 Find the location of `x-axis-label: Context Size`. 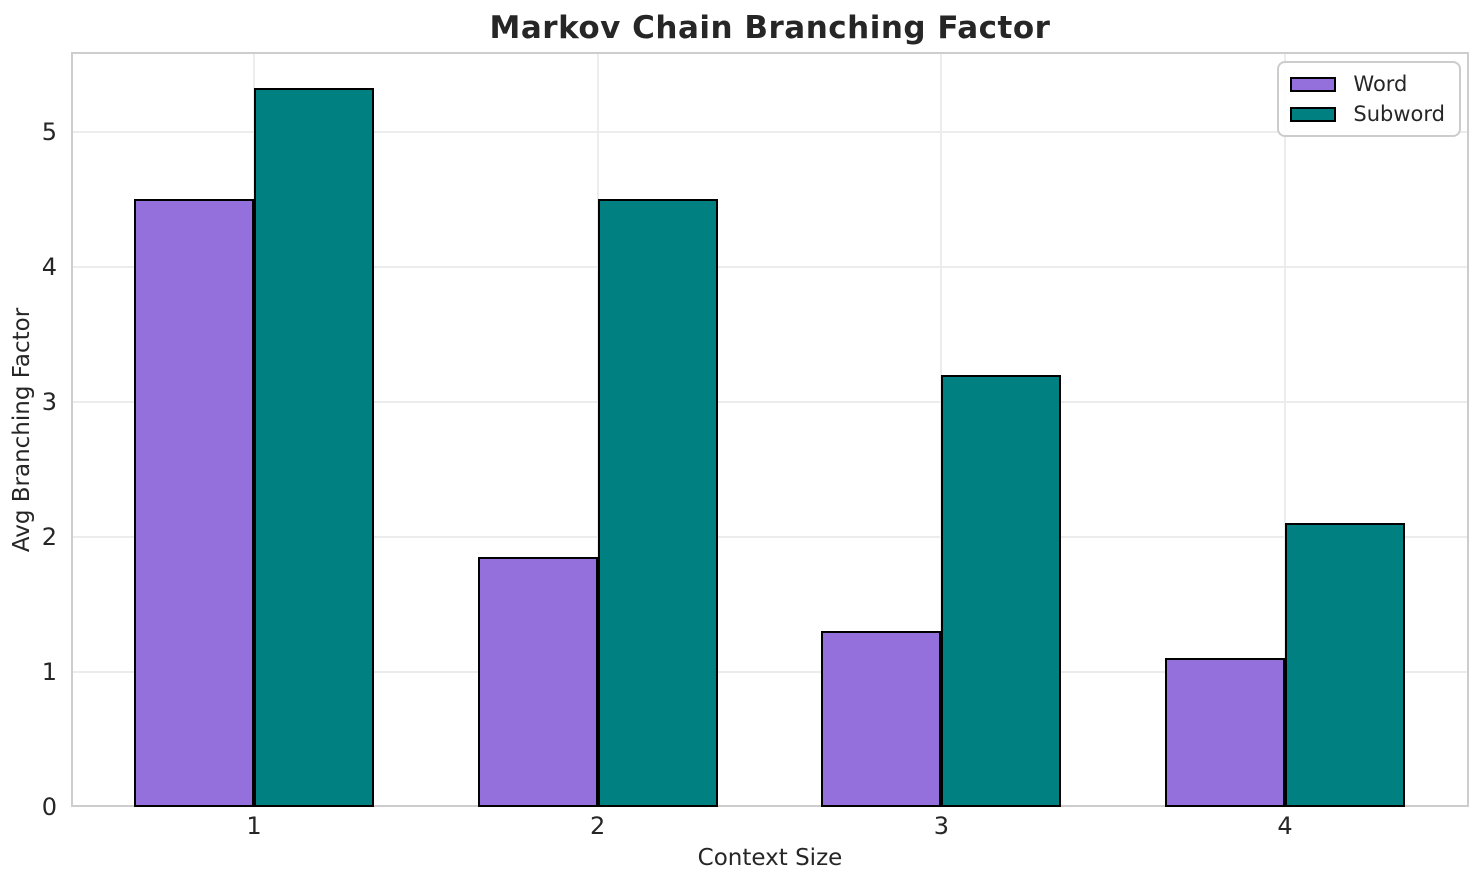

x-axis-label: Context Size is located at coordinates (770, 858).